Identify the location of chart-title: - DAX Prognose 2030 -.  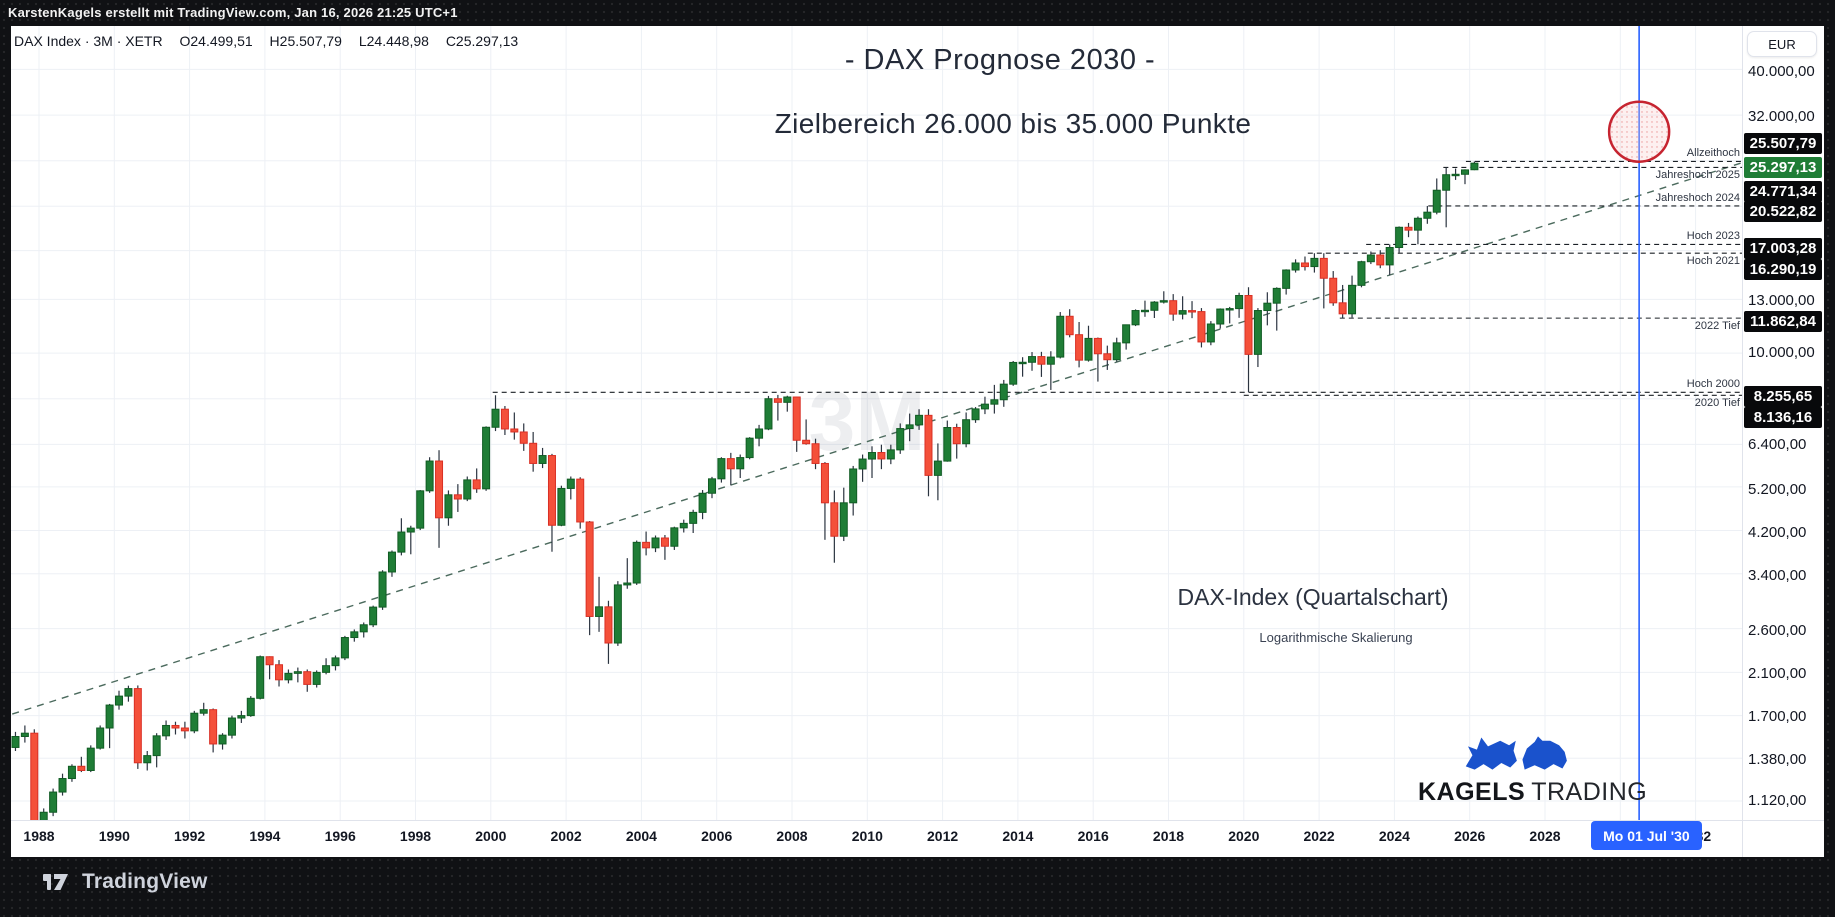
(1000, 60).